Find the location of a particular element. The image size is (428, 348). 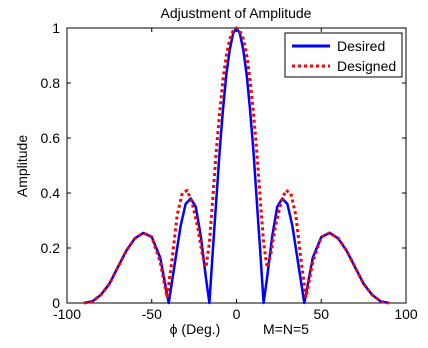

chart-title: Adjustment of Amplitude is located at coordinates (236, 13).